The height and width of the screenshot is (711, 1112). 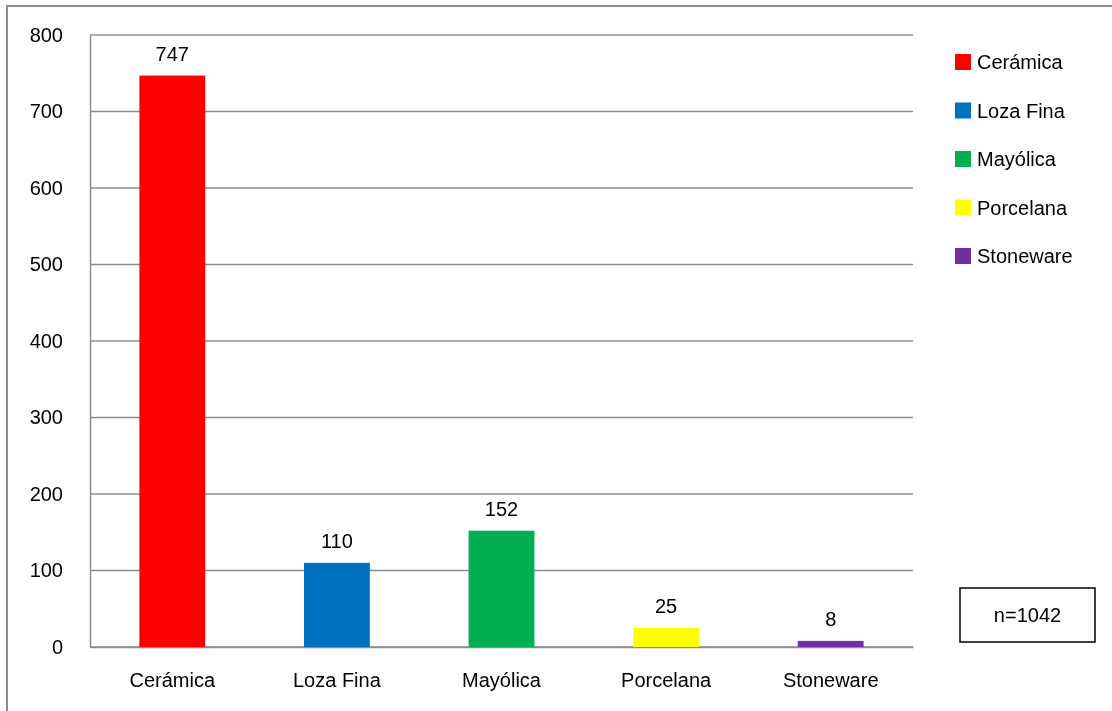 What do you see at coordinates (1020, 62) in the screenshot?
I see `legend-label: Cerámica` at bounding box center [1020, 62].